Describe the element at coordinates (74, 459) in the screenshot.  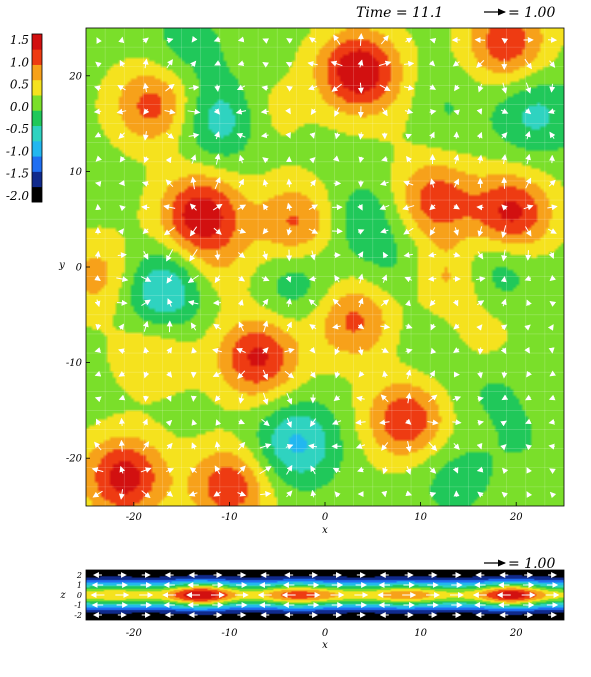
I see `y-tick-label: -20` at that location.